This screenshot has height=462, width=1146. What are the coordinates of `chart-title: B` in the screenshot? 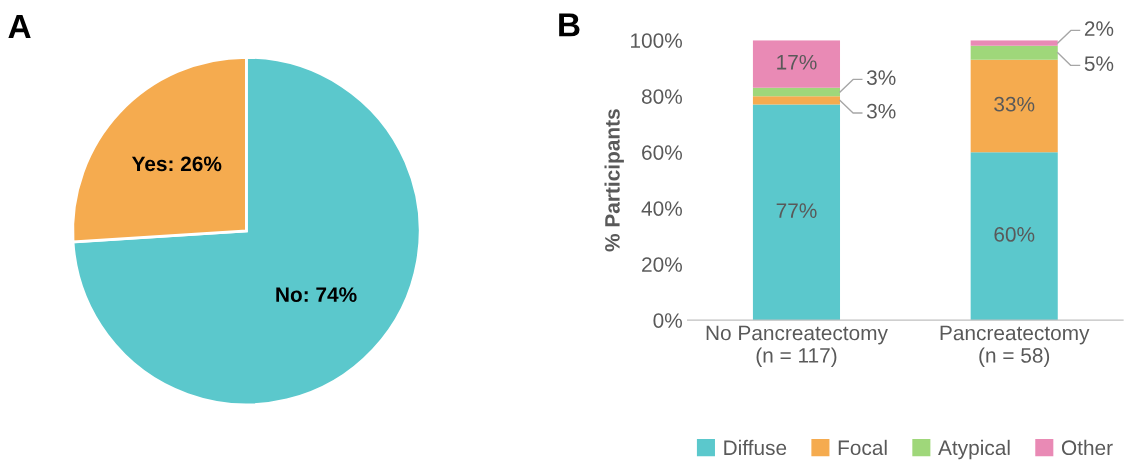 It's located at (569, 25).